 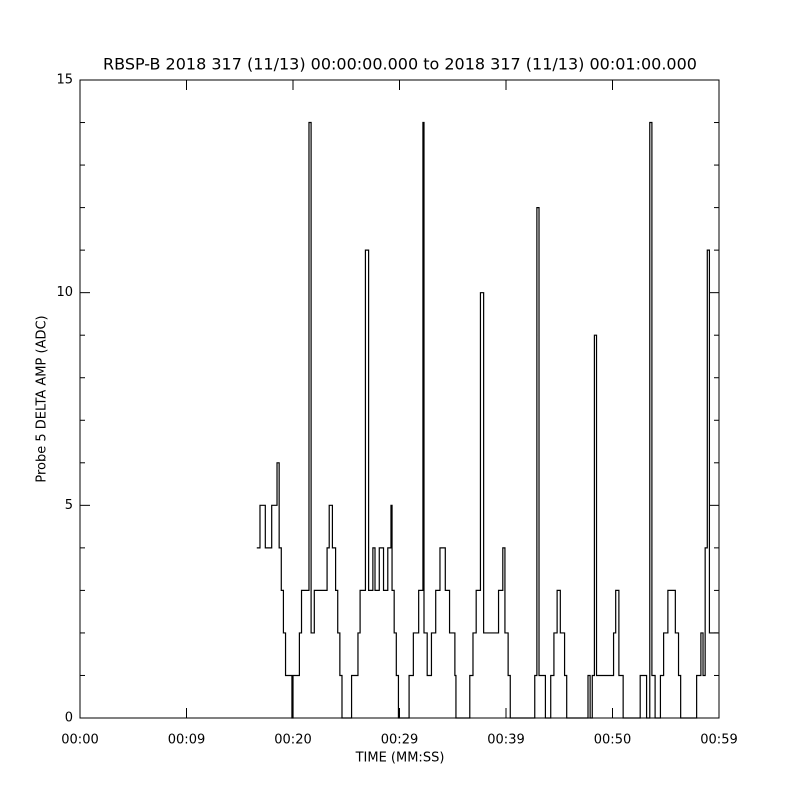 What do you see at coordinates (400, 758) in the screenshot?
I see `x-axis-label: TIME (MM:SS)` at bounding box center [400, 758].